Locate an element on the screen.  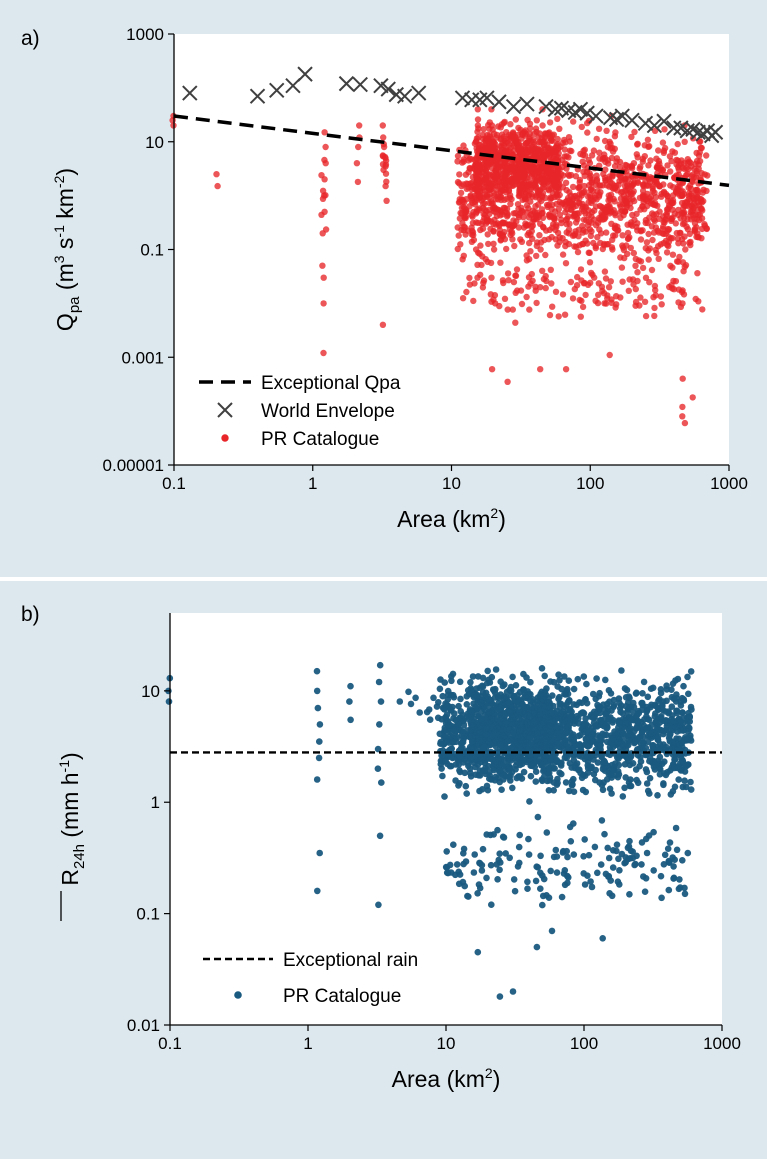
legend-dot-swatch is located at coordinates (238, 995).